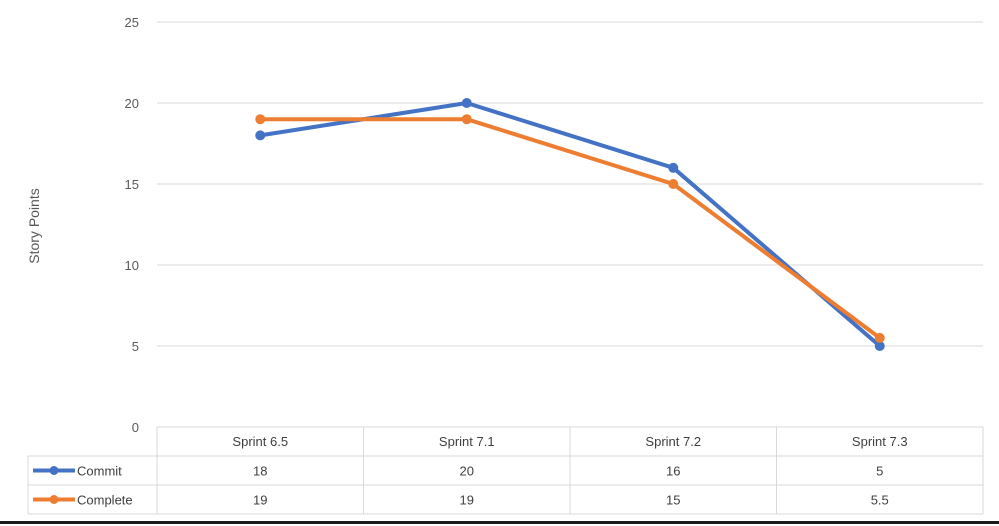 This screenshot has height=526, width=999. Describe the element at coordinates (467, 441) in the screenshot. I see `category-label: Sprint 7.1` at that location.